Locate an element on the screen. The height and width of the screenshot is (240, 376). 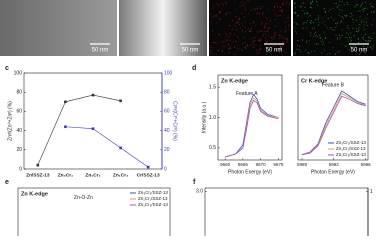
x-axis-label: Photon Energy (eV) is located at coordinates (250, 172).